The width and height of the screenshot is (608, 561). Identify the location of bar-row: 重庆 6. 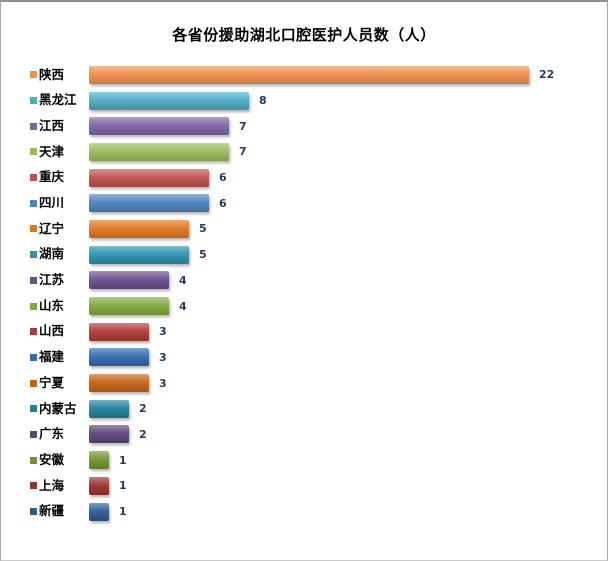
(304, 178).